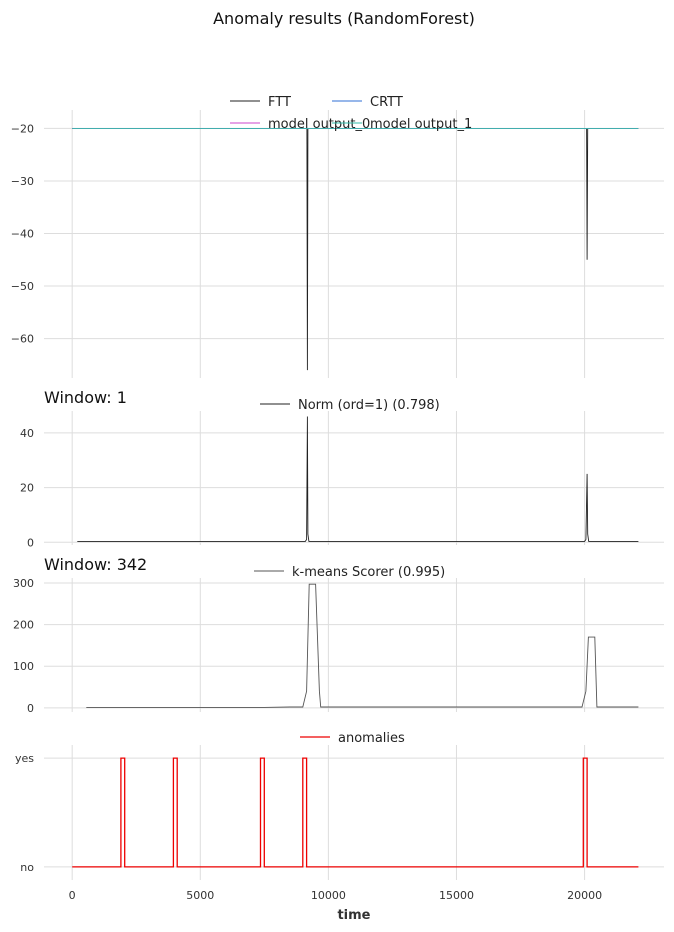  What do you see at coordinates (456, 895) in the screenshot?
I see `x-tick-label: 15000` at bounding box center [456, 895].